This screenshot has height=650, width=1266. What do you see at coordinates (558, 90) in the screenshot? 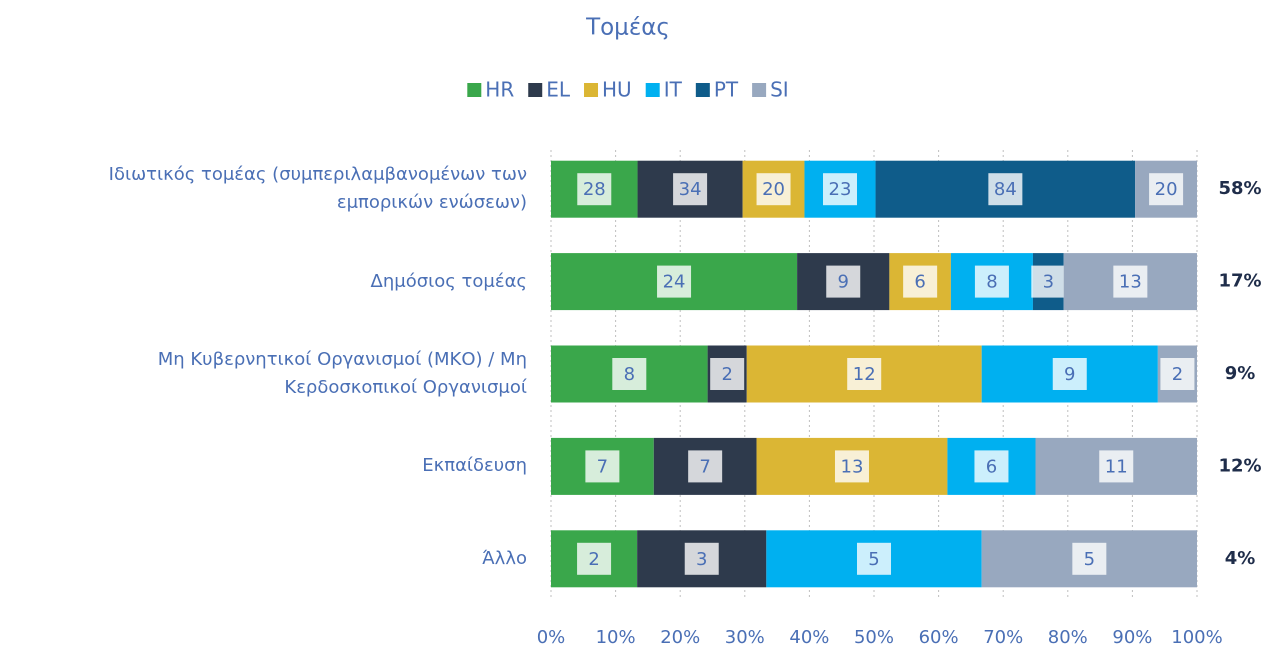
I see `legend-label: EL` at bounding box center [558, 90].